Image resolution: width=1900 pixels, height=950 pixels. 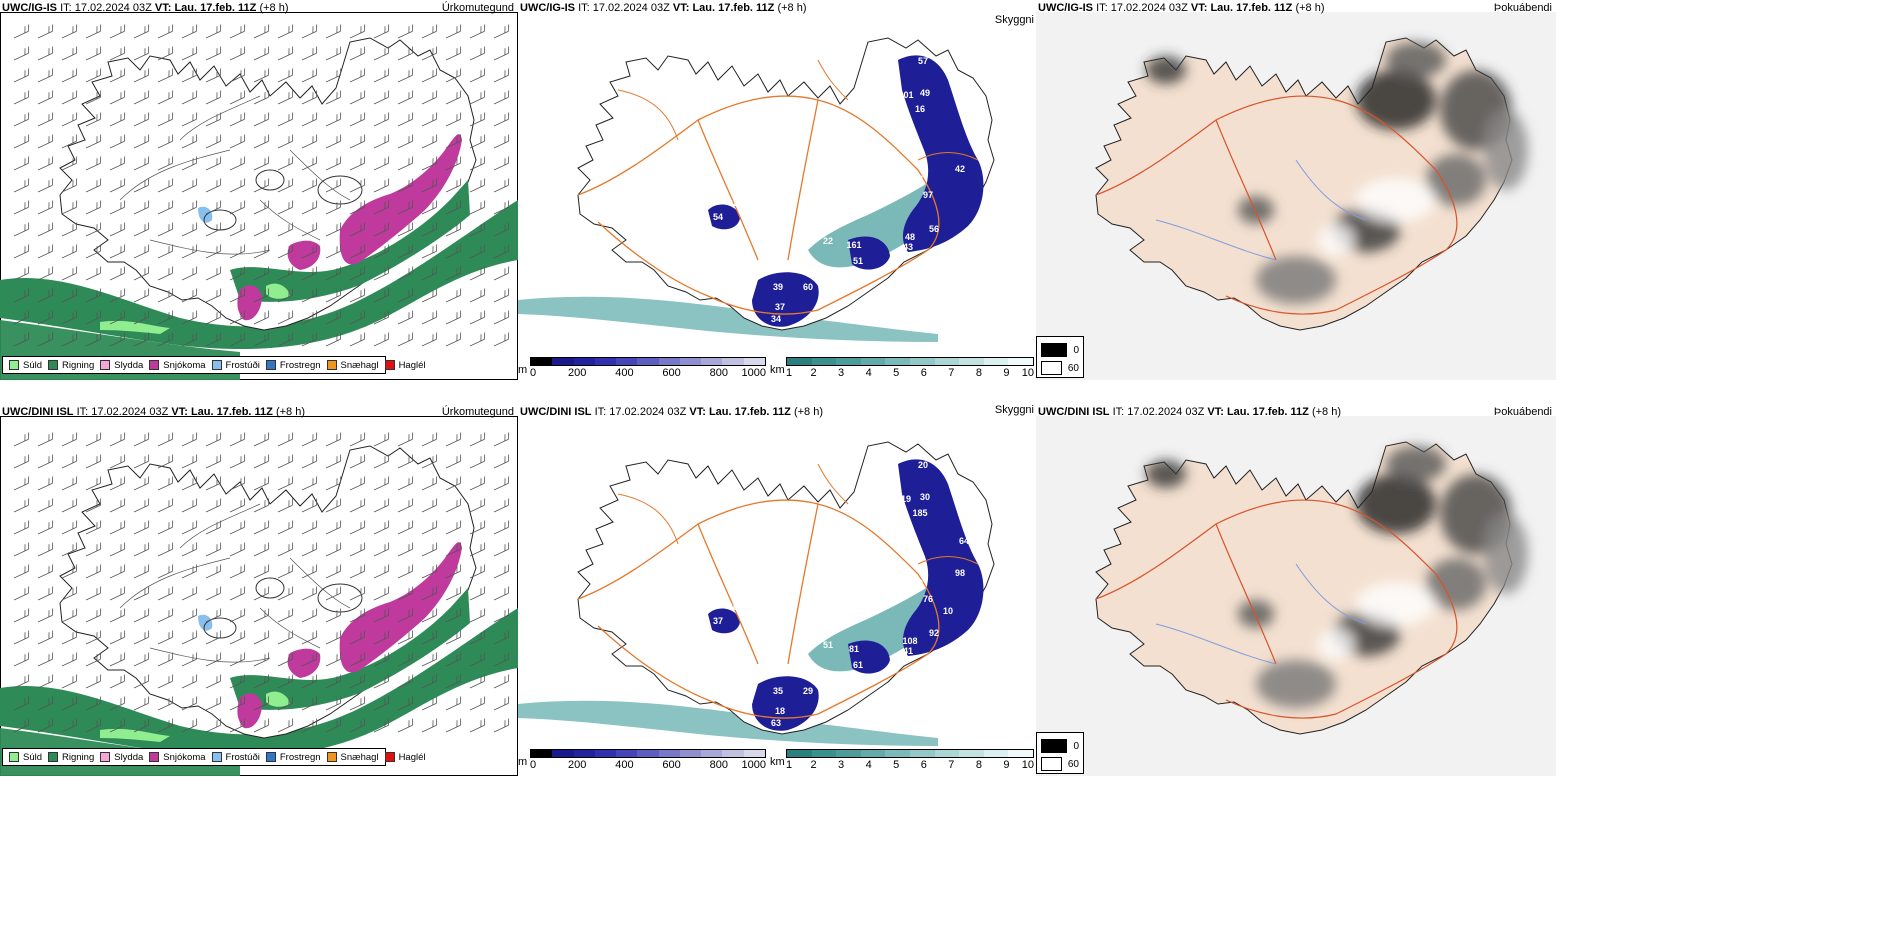 I want to click on visibility-label: 98, so click(x=960, y=573).